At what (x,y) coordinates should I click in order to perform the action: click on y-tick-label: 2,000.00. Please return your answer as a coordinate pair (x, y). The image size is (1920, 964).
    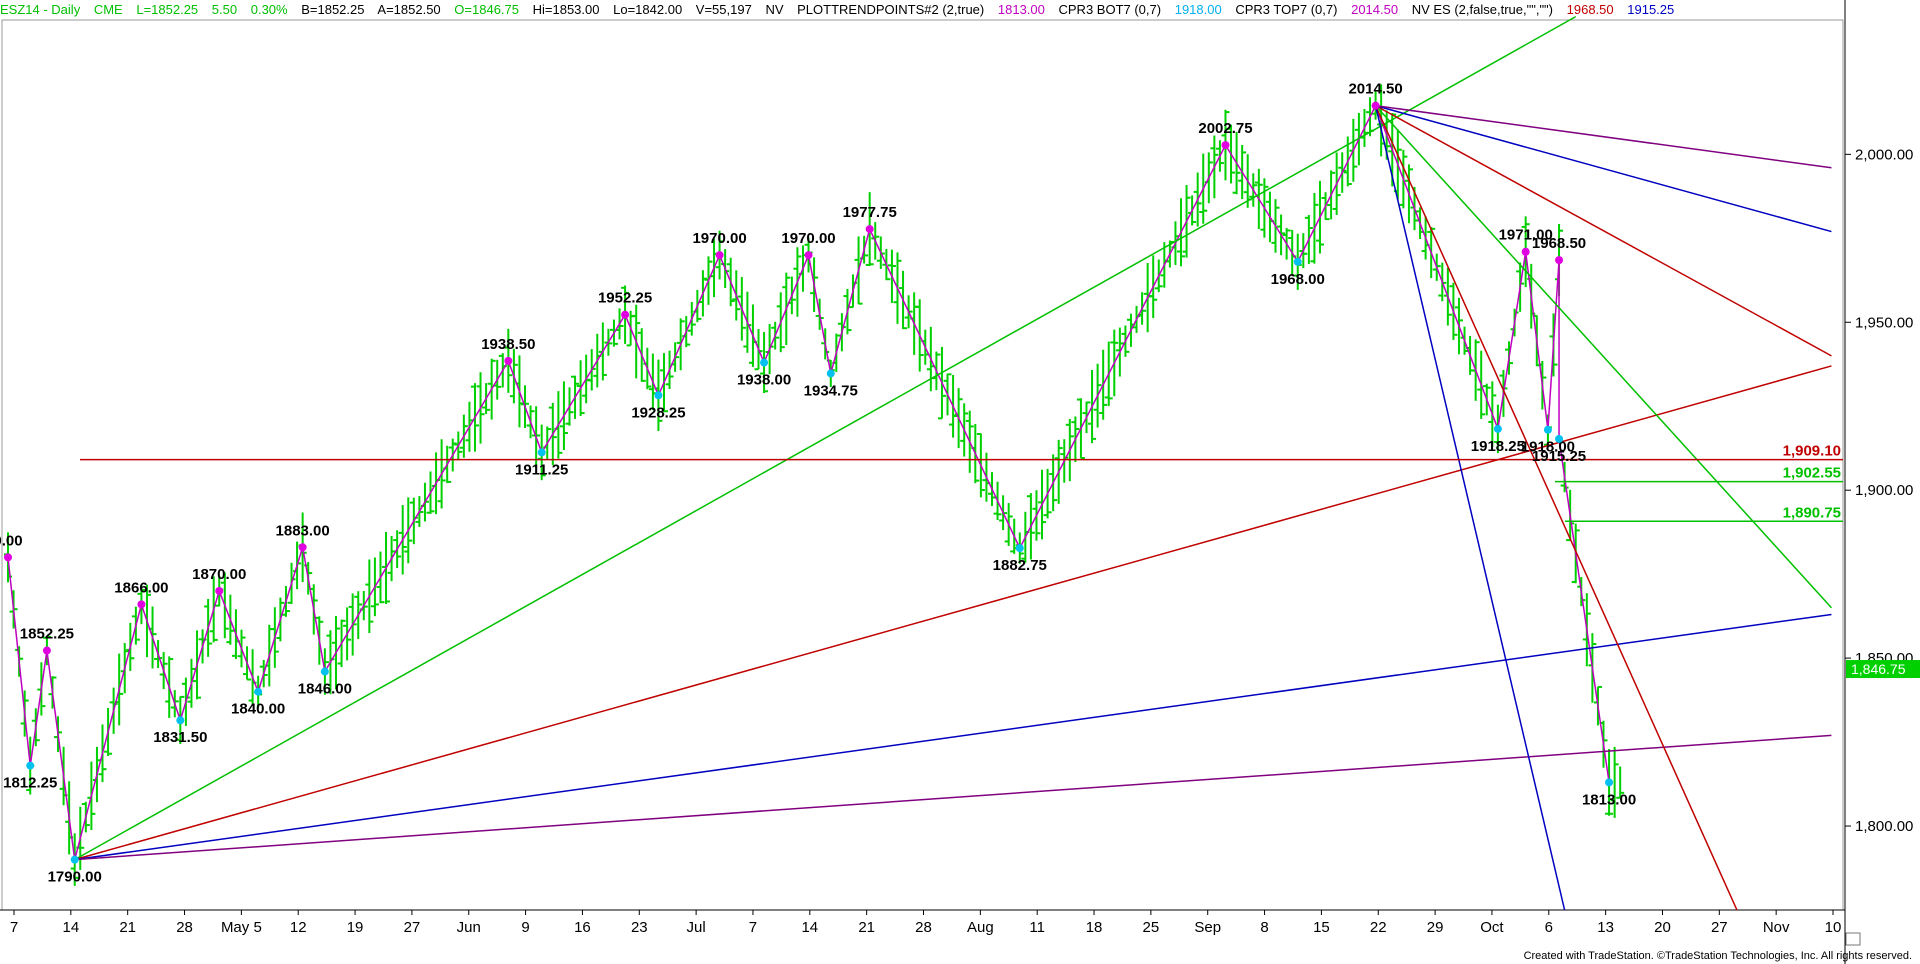
    Looking at the image, I should click on (1884, 154).